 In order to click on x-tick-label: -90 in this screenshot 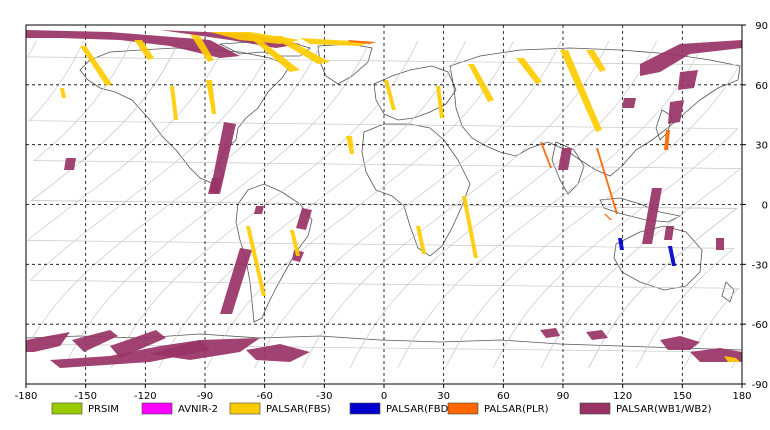, I will do `click(205, 396)`.